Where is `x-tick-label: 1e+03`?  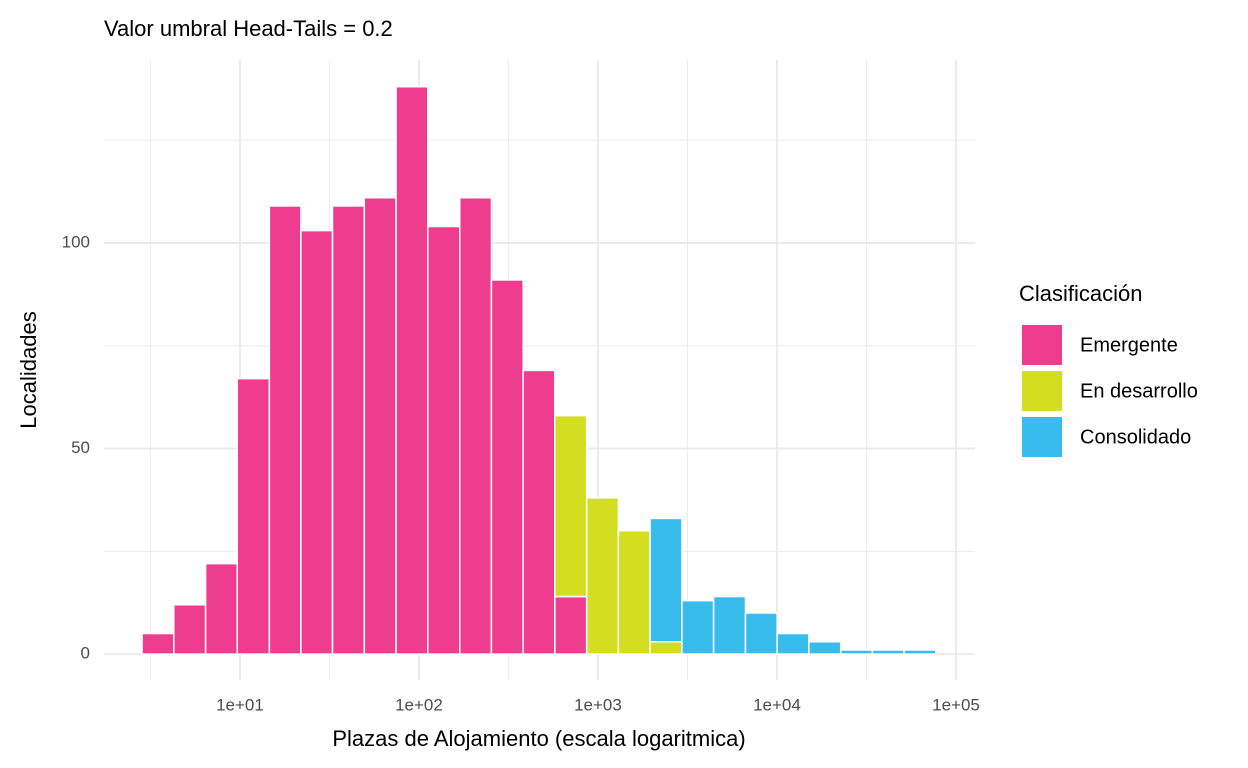 x-tick-label: 1e+03 is located at coordinates (598, 704).